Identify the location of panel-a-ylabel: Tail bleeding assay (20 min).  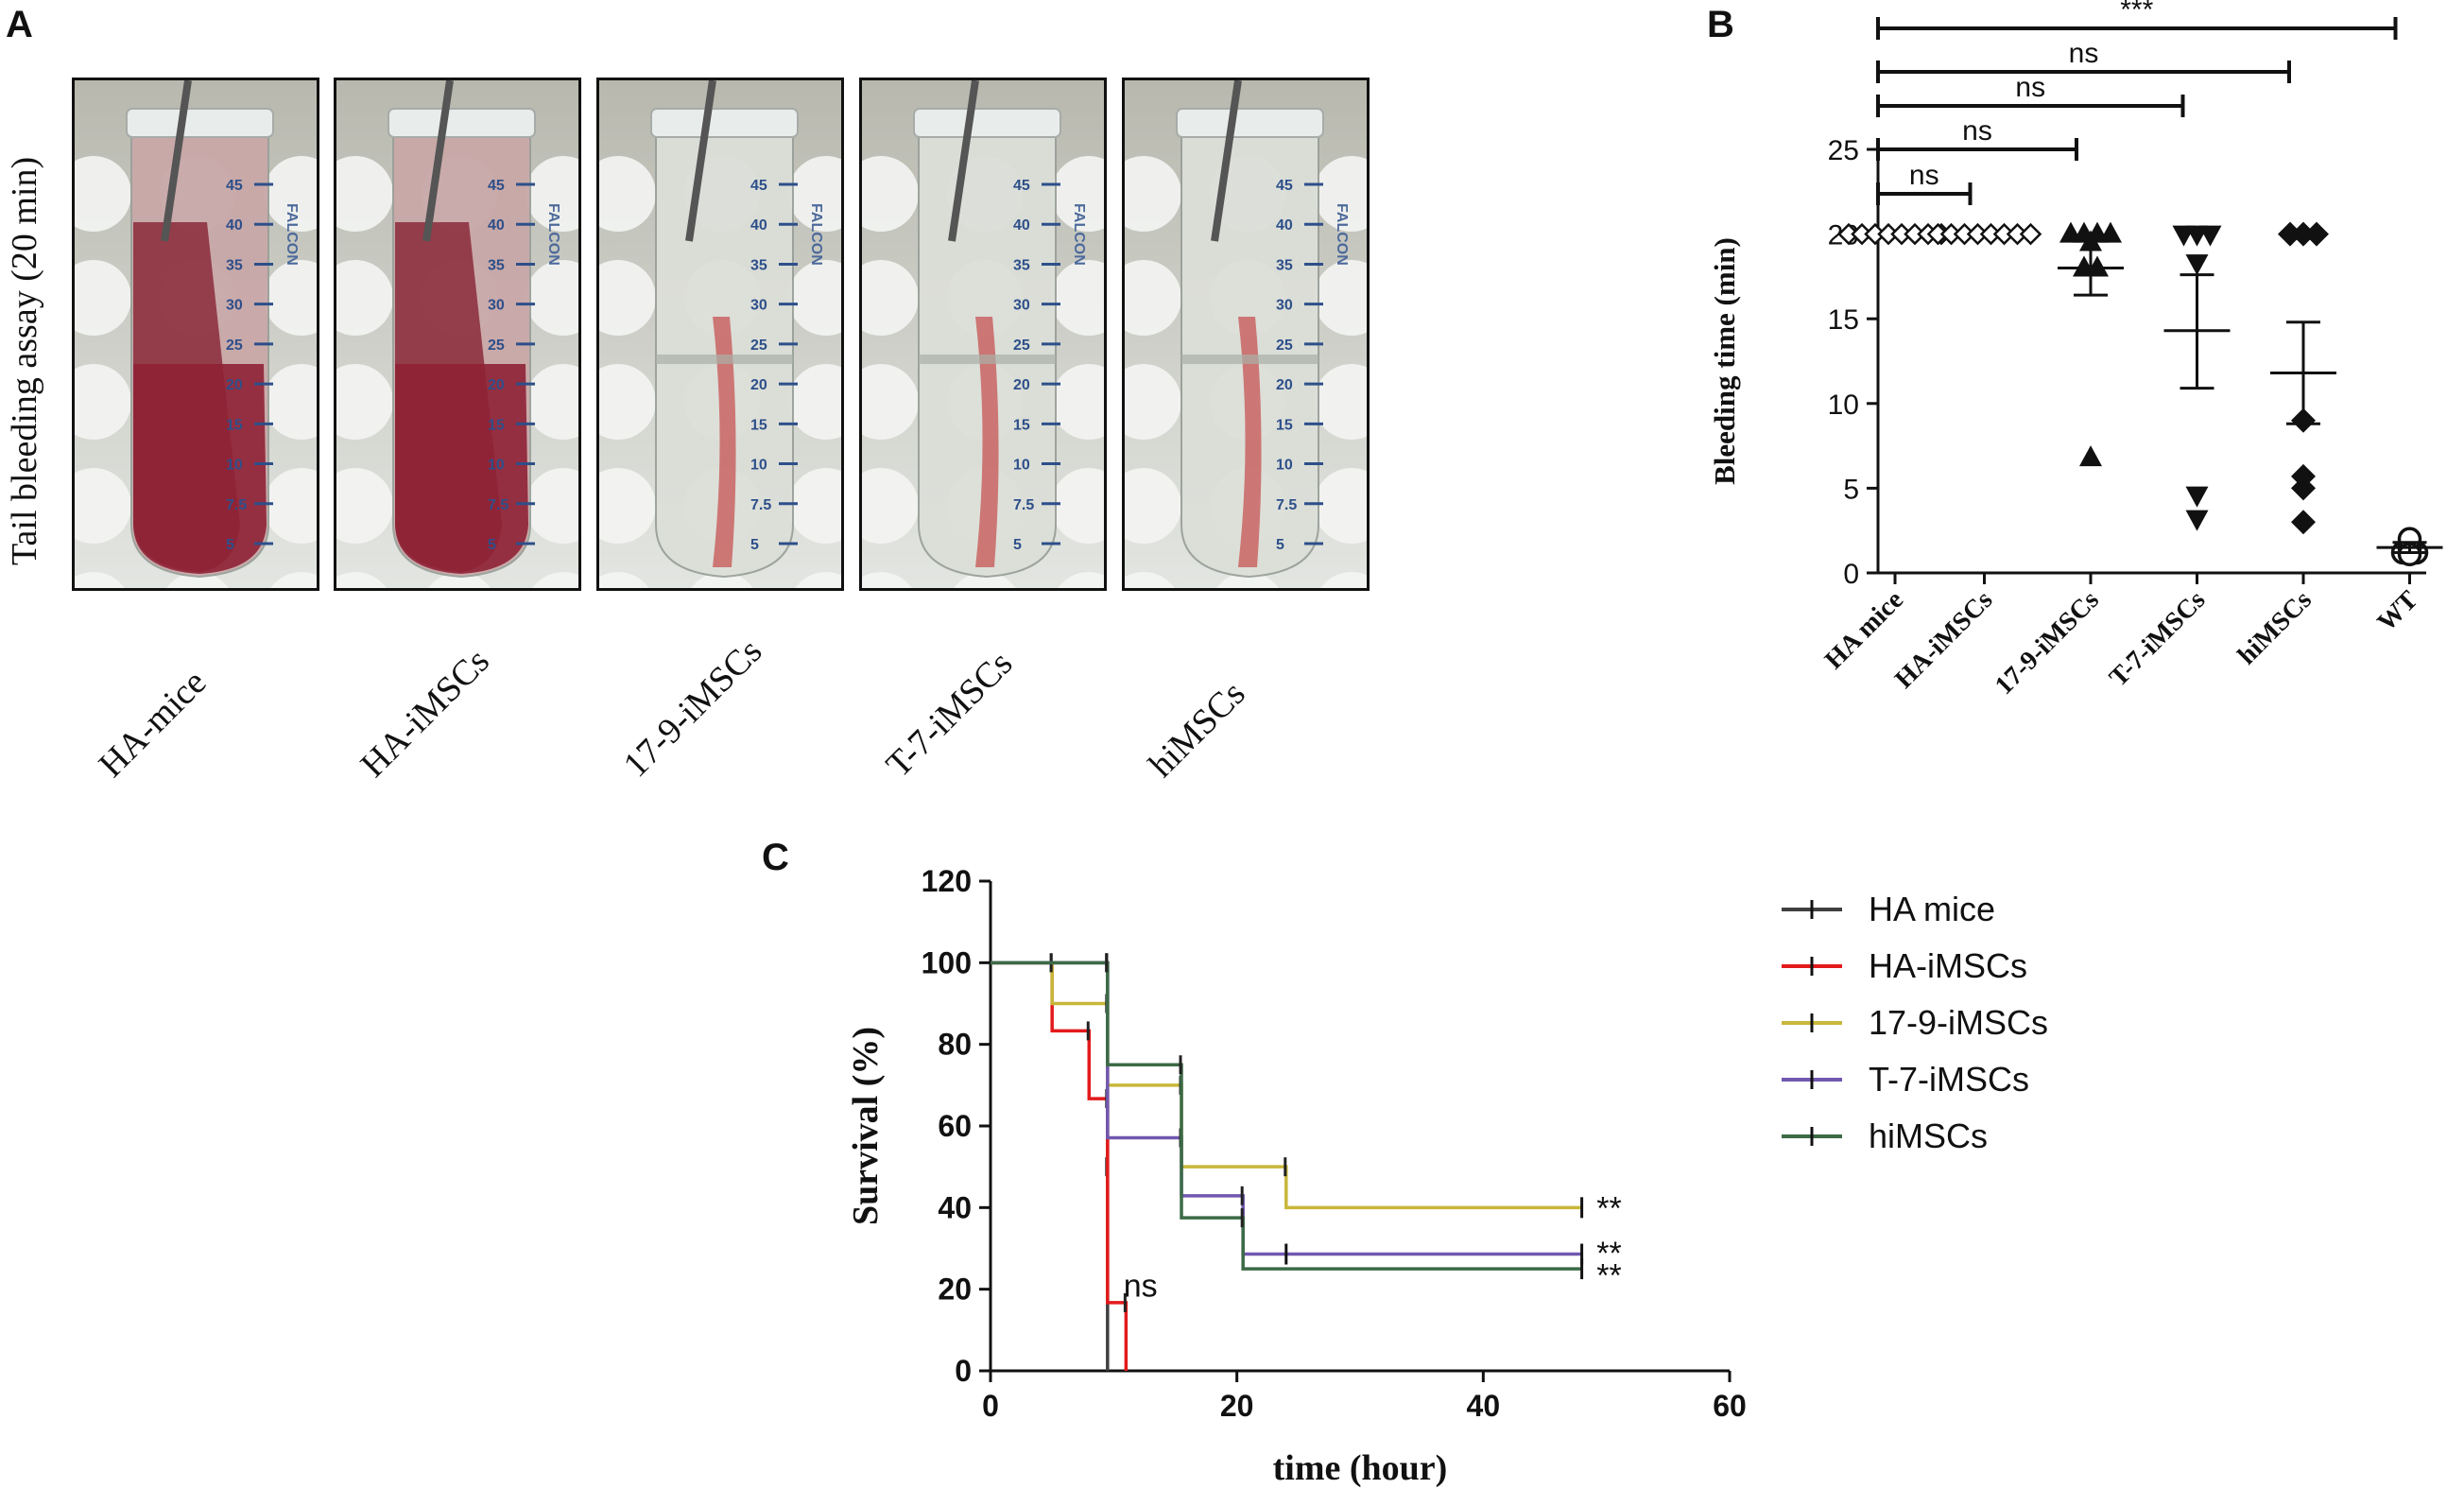
(24, 360).